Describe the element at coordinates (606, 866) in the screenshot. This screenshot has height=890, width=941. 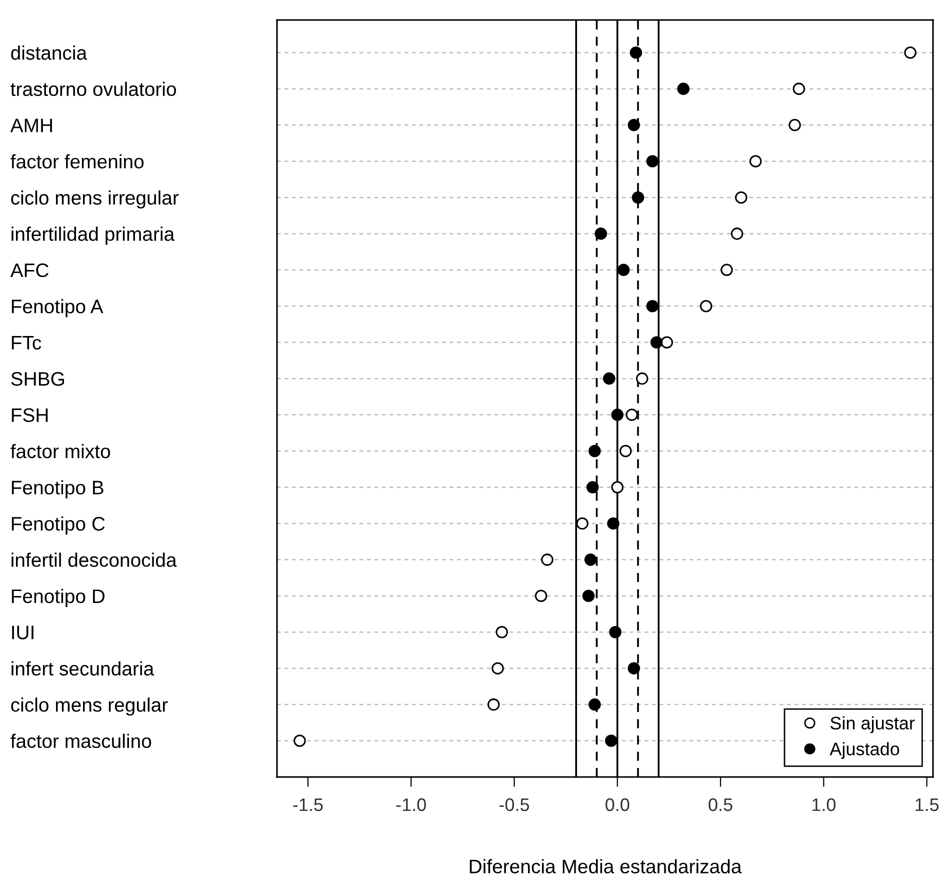
I see `x-axis-title: Diferencia Media estandarizada` at that location.